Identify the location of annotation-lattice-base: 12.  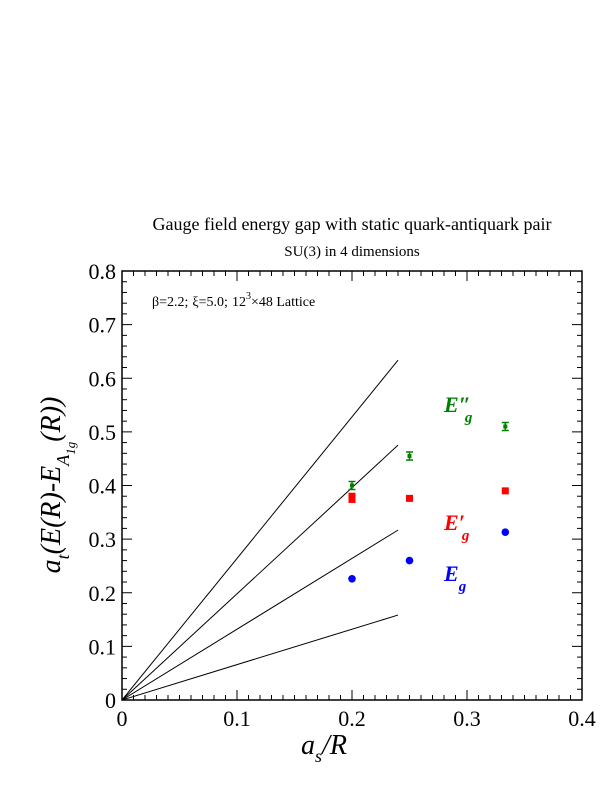
(239, 302).